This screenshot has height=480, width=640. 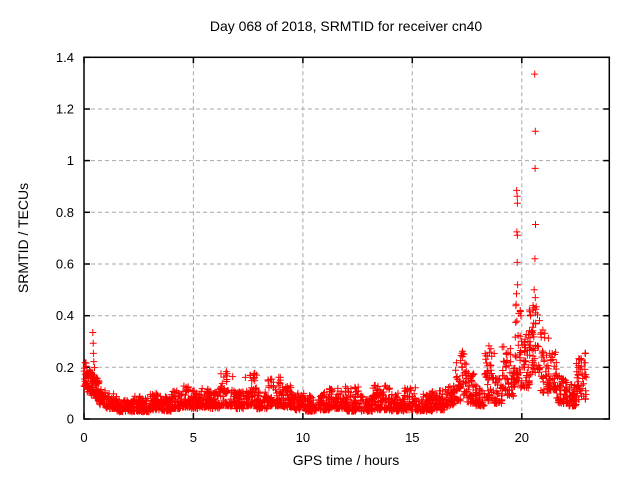 What do you see at coordinates (65, 315) in the screenshot?
I see `y-tick-label: 0.4` at bounding box center [65, 315].